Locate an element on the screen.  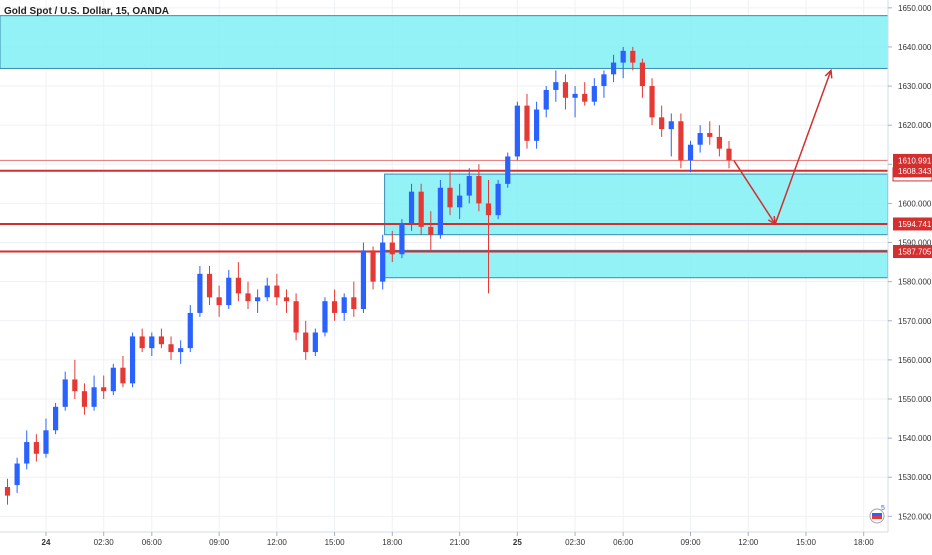
chart-title: Gold Spot / U.S. Dollar, 15, OANDA is located at coordinates (86, 11).